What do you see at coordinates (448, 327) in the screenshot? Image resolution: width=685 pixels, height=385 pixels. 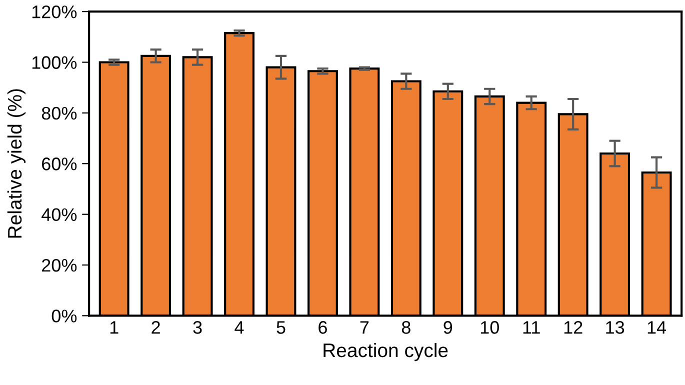 I see `x-tick-label: 9` at bounding box center [448, 327].